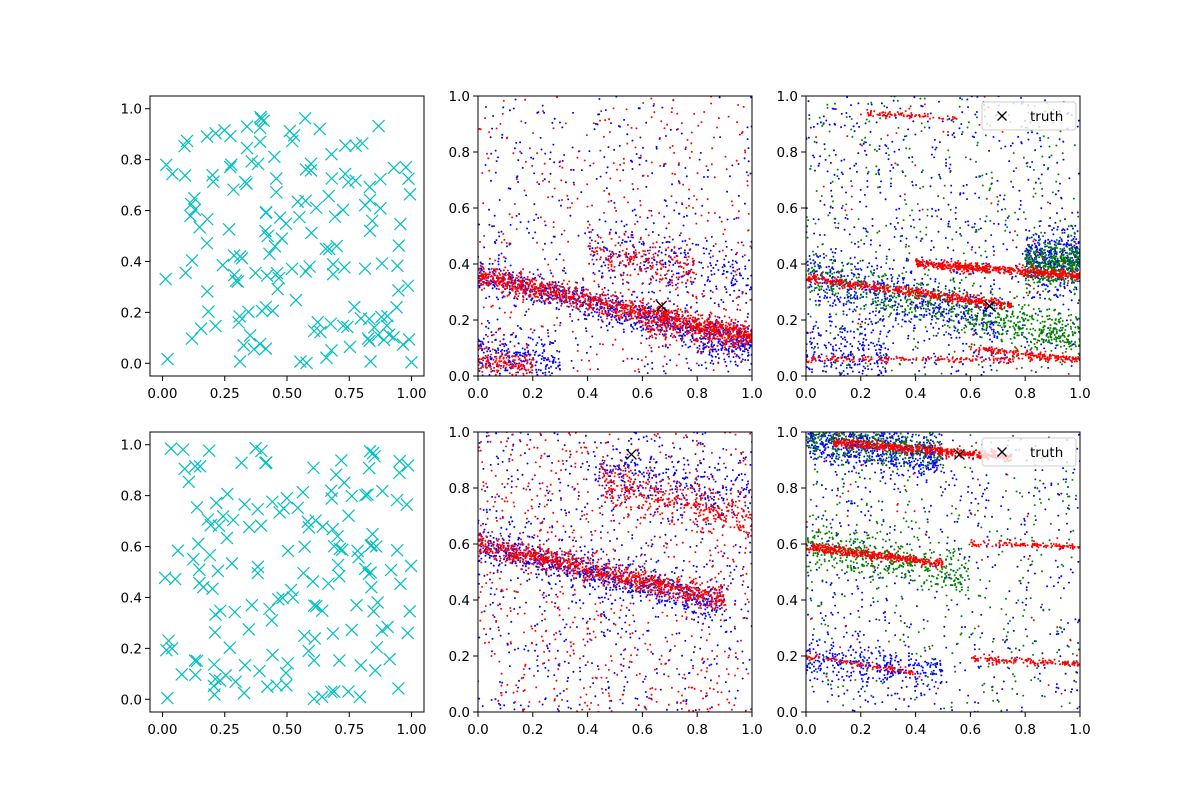 The height and width of the screenshot is (800, 1200). I want to click on dot-markers, so click(615, 236).